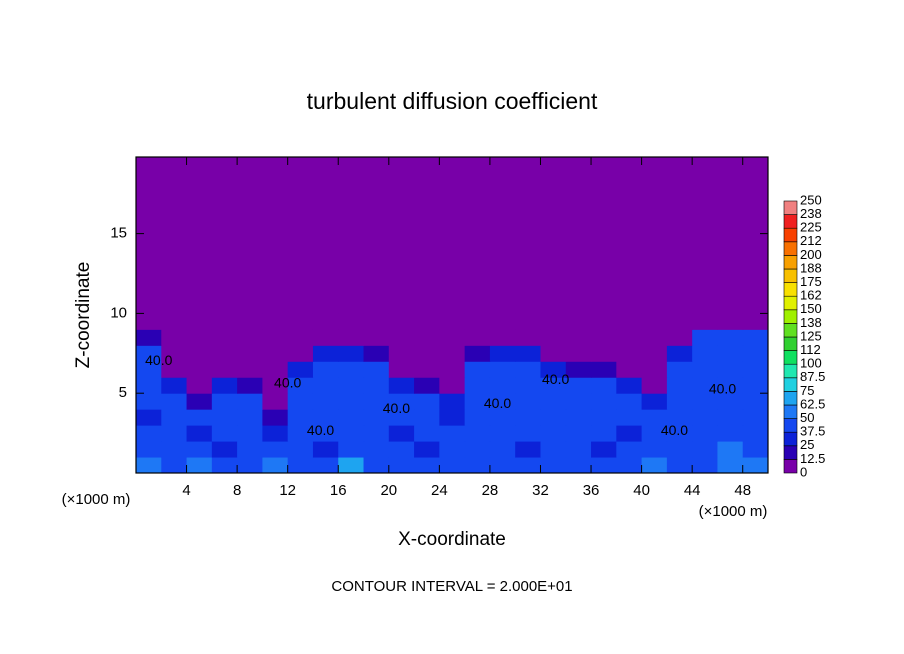 The image size is (904, 654). What do you see at coordinates (811, 335) in the screenshot?
I see `colorbar-label: 125` at bounding box center [811, 335].